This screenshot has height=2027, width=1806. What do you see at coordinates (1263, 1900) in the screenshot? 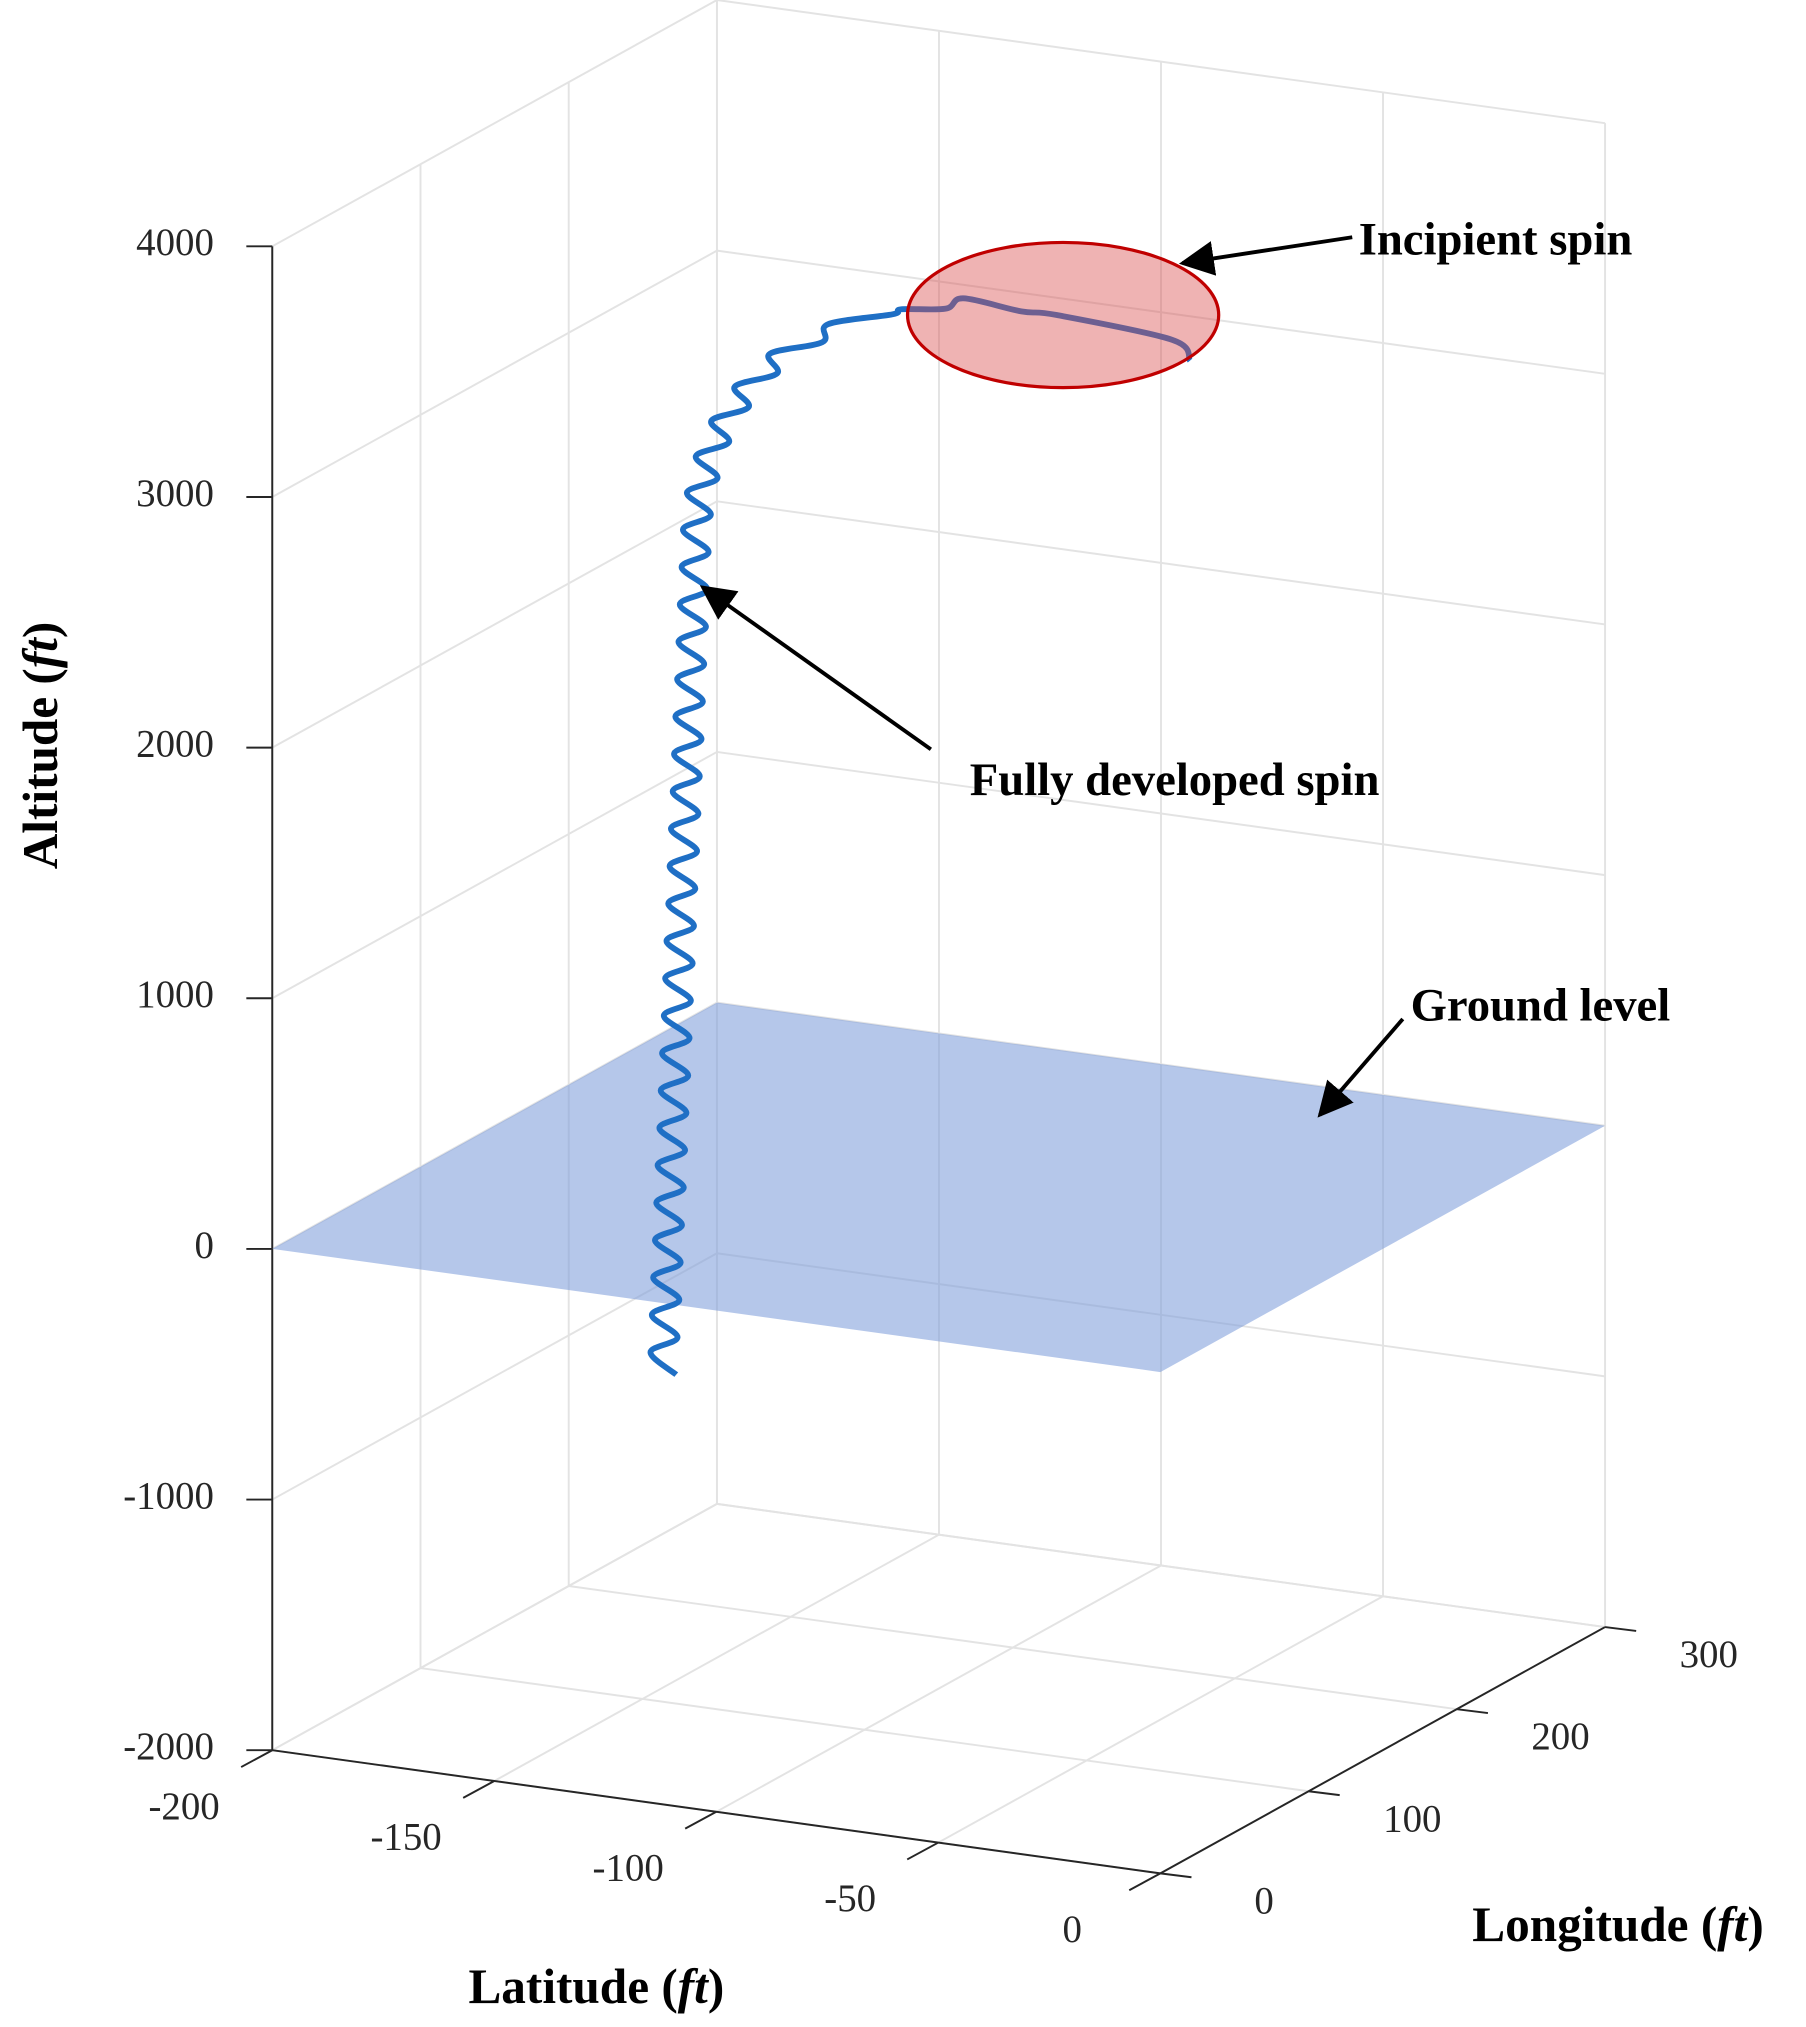
I see `y-tick-label: 0` at bounding box center [1263, 1900].